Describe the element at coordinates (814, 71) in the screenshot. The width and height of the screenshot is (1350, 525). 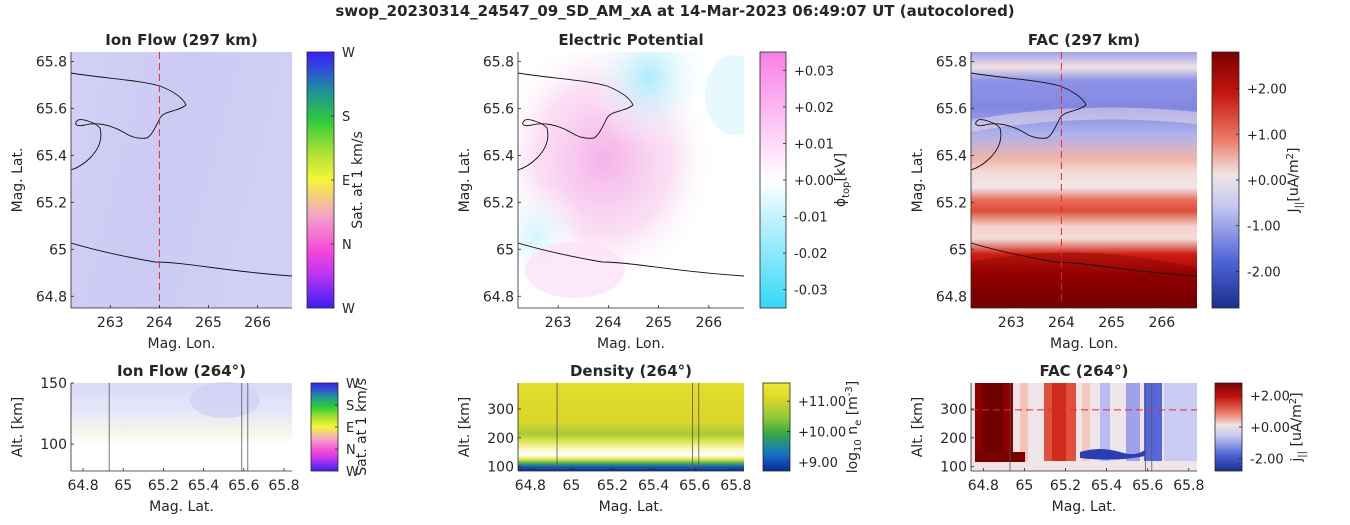
I see `colorbar-tick-label: +0.03` at that location.